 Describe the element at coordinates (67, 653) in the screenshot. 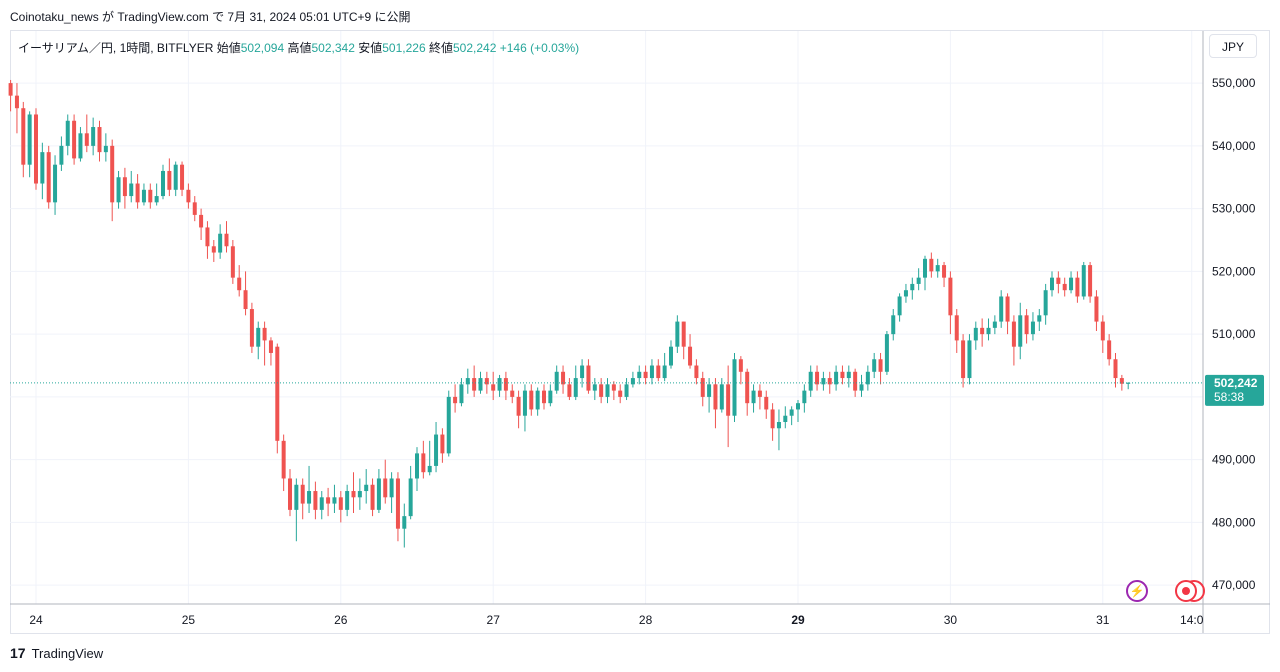

I see `brand-name: TradingView` at that location.